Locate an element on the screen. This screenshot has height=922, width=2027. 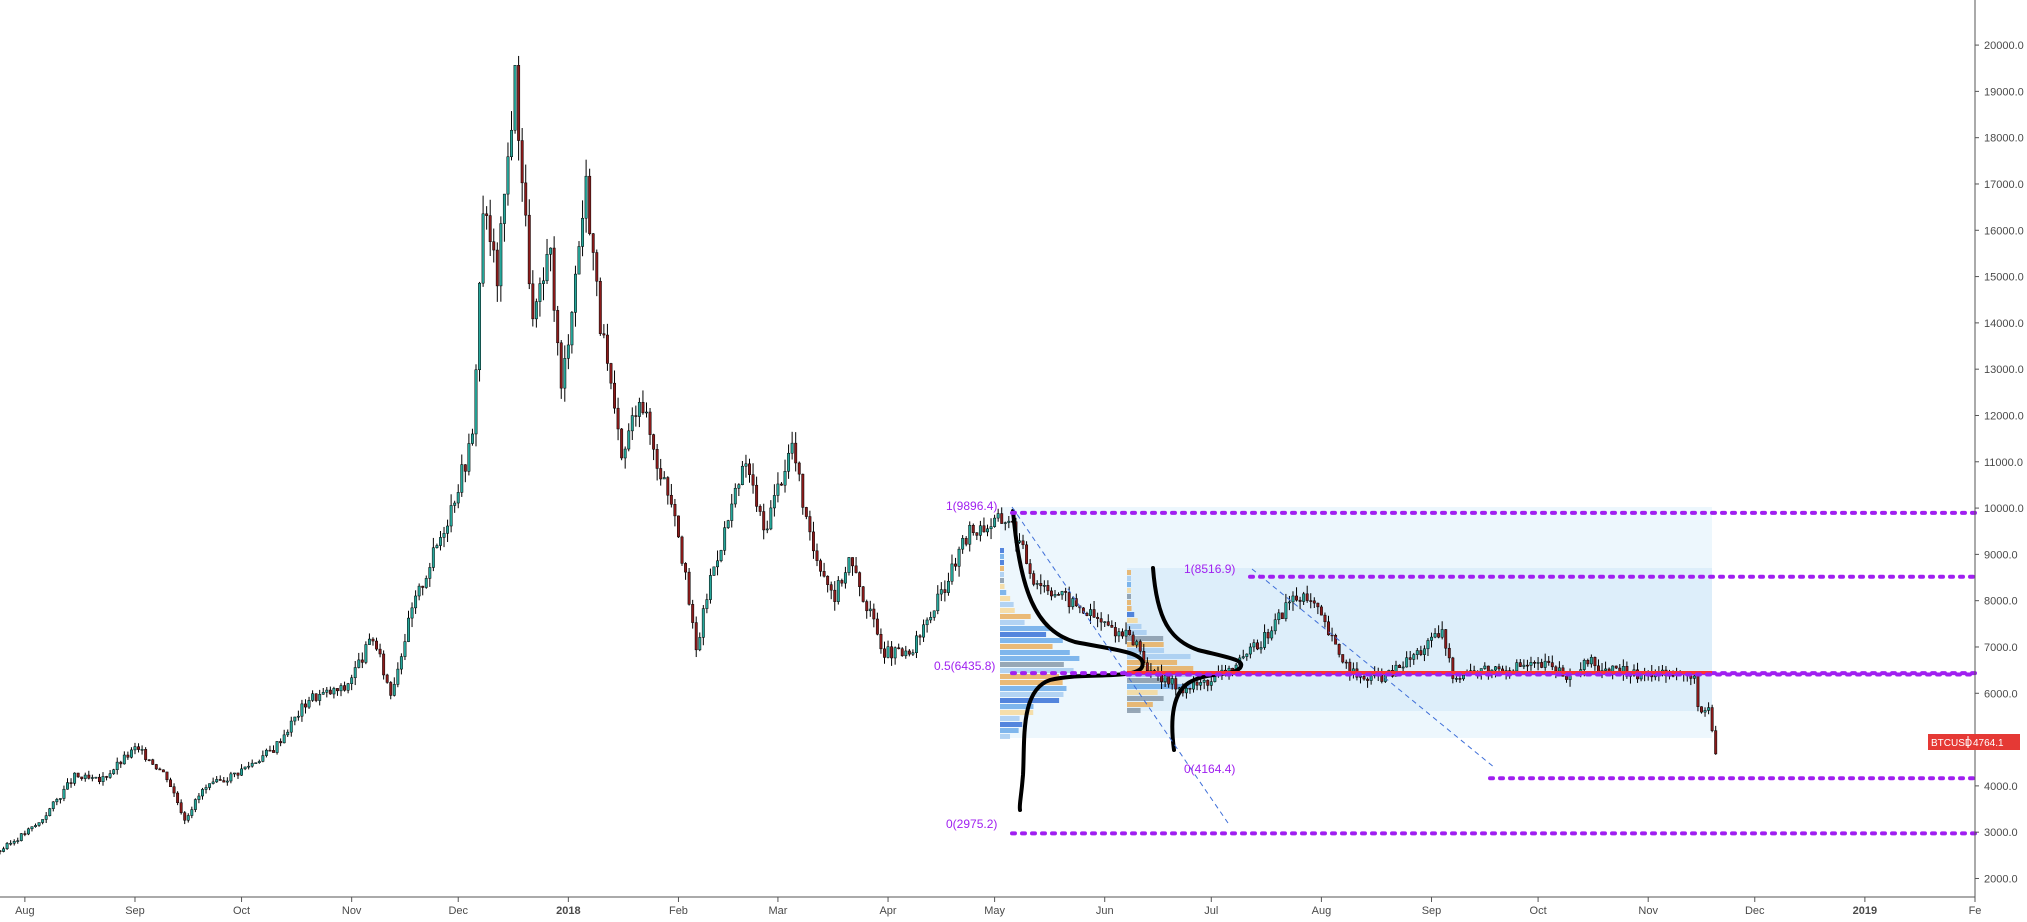
y-tick-label: 19000.0 is located at coordinates (2004, 92).